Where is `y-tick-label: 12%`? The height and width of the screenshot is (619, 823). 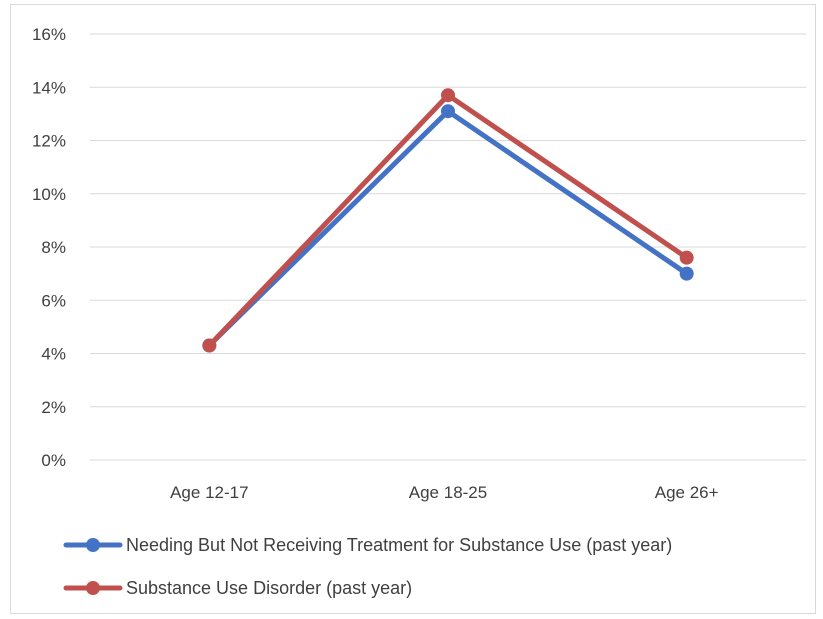 y-tick-label: 12% is located at coordinates (49, 141).